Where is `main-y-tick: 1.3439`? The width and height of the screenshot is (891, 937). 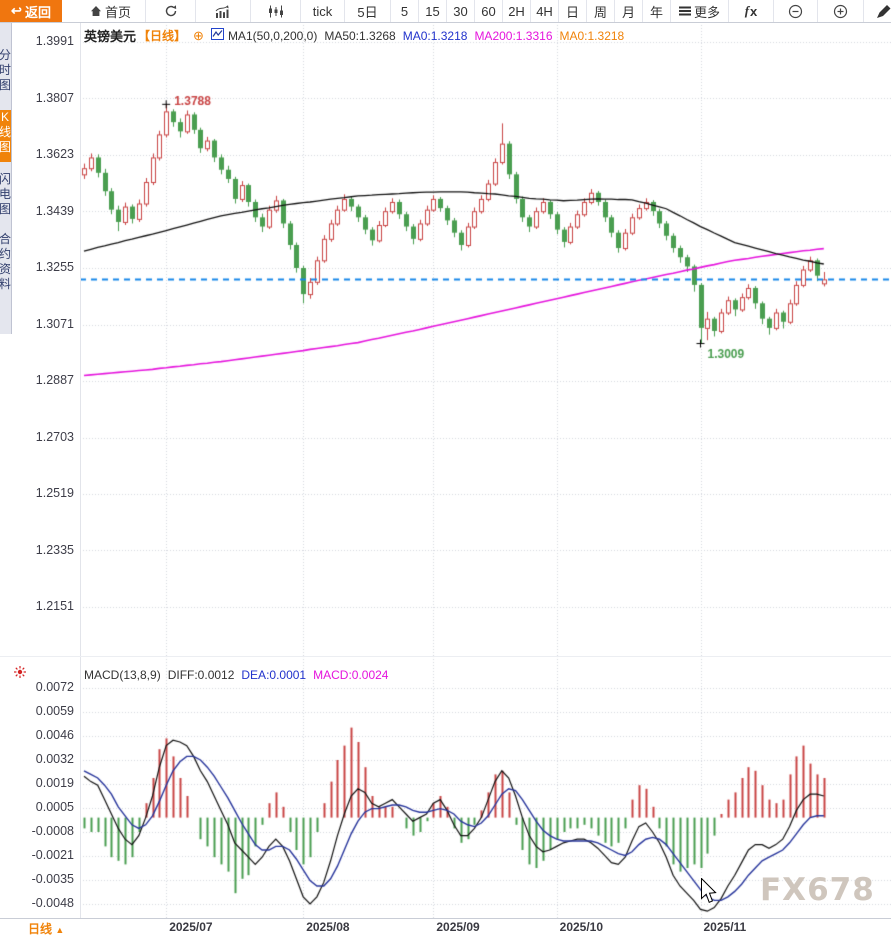
main-y-tick: 1.3439 is located at coordinates (38, 211).